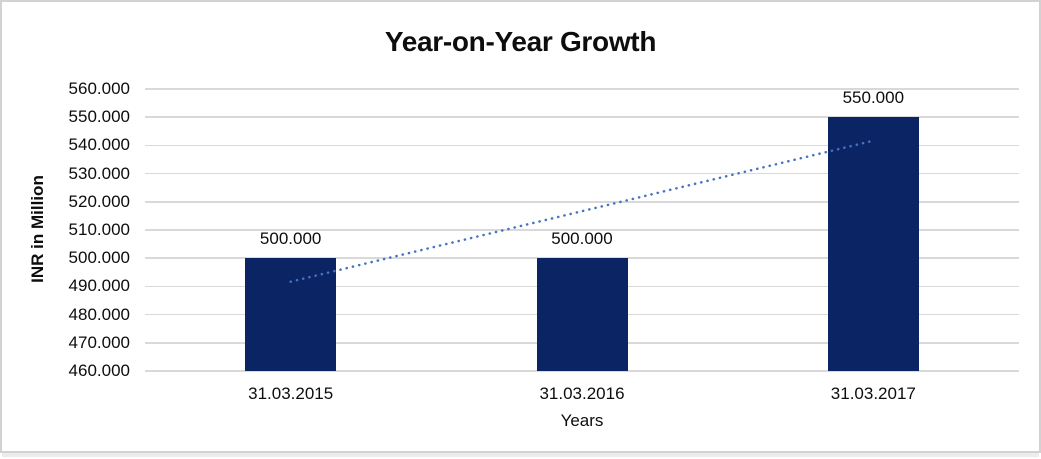 The height and width of the screenshot is (459, 1041). Describe the element at coordinates (99, 229) in the screenshot. I see `y-tick-label: 510.000` at that location.